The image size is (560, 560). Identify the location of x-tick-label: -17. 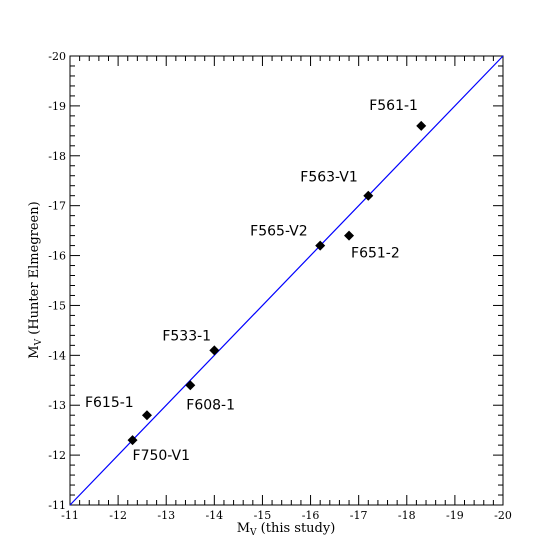
(359, 515).